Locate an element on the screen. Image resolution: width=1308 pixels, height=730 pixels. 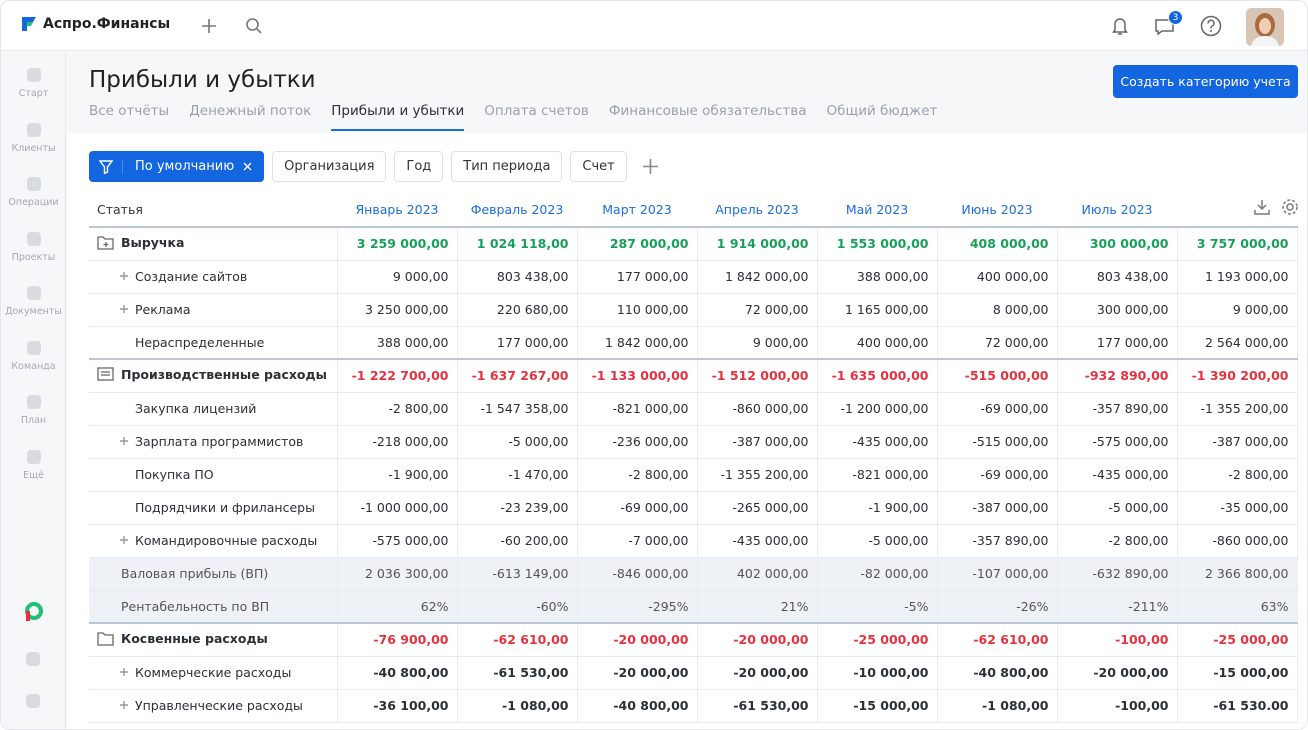
value-cell: -61 530,00 is located at coordinates (757, 706).